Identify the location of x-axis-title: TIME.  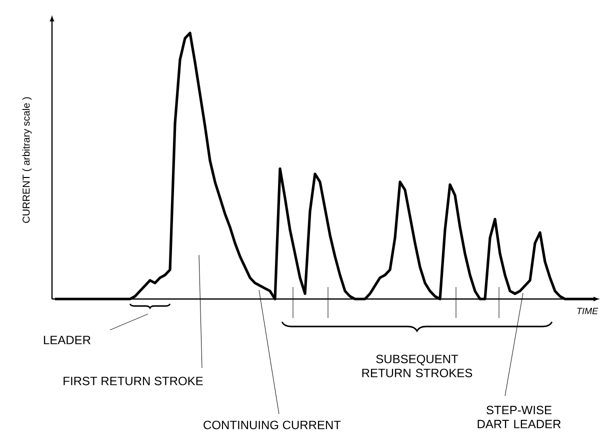
(587, 311).